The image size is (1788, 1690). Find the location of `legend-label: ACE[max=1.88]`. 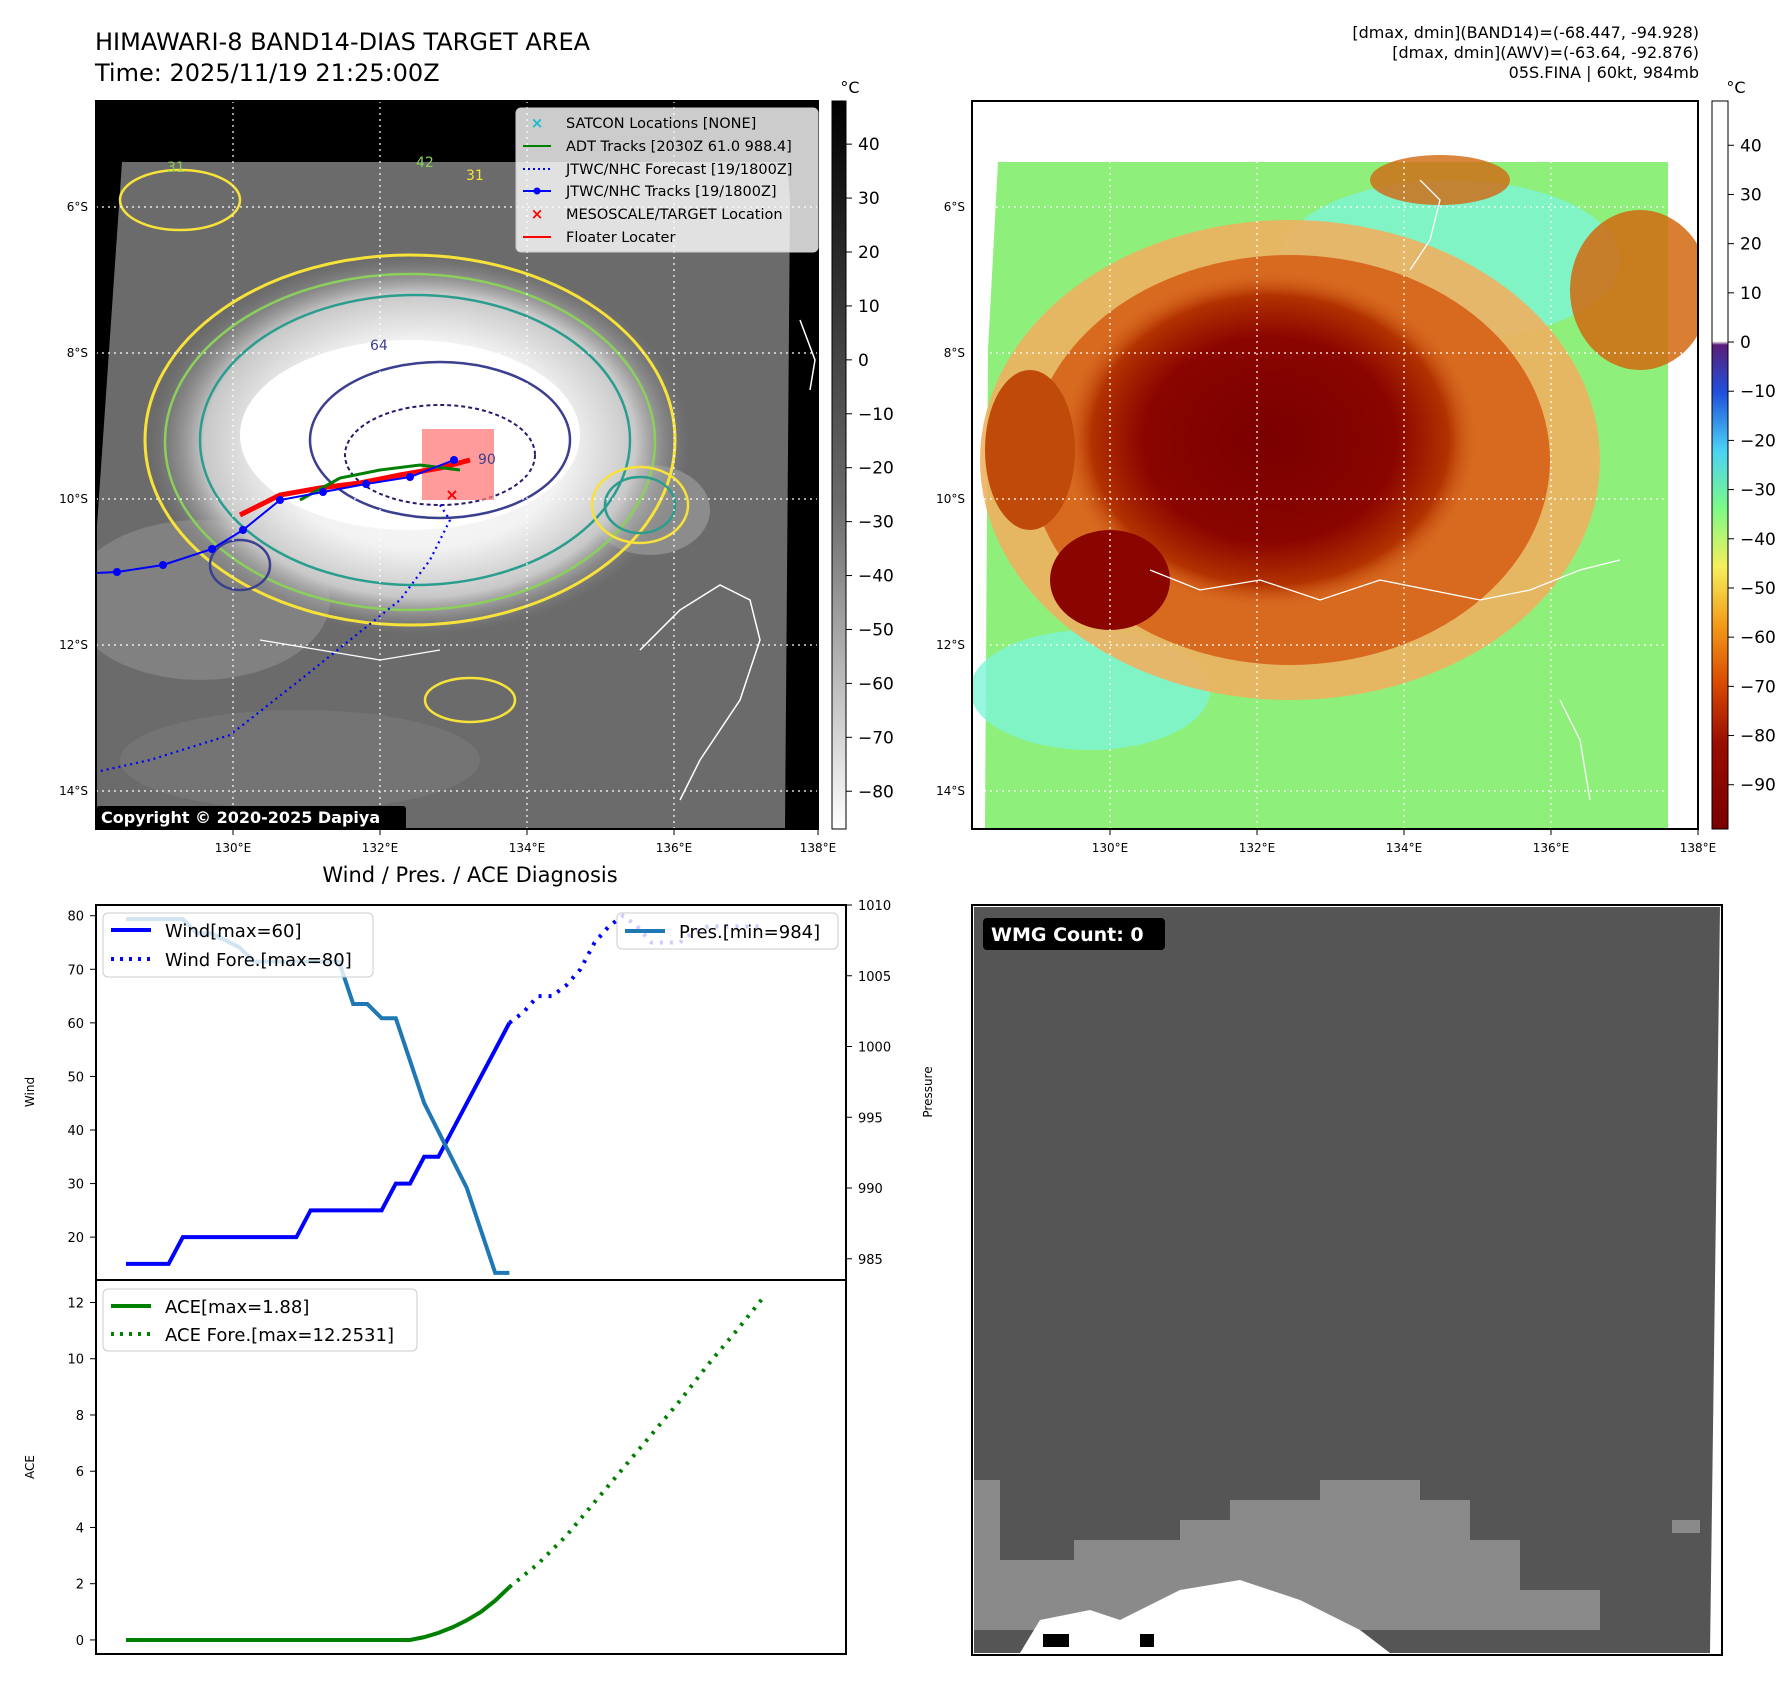

legend-label: ACE[max=1.88] is located at coordinates (237, 1307).